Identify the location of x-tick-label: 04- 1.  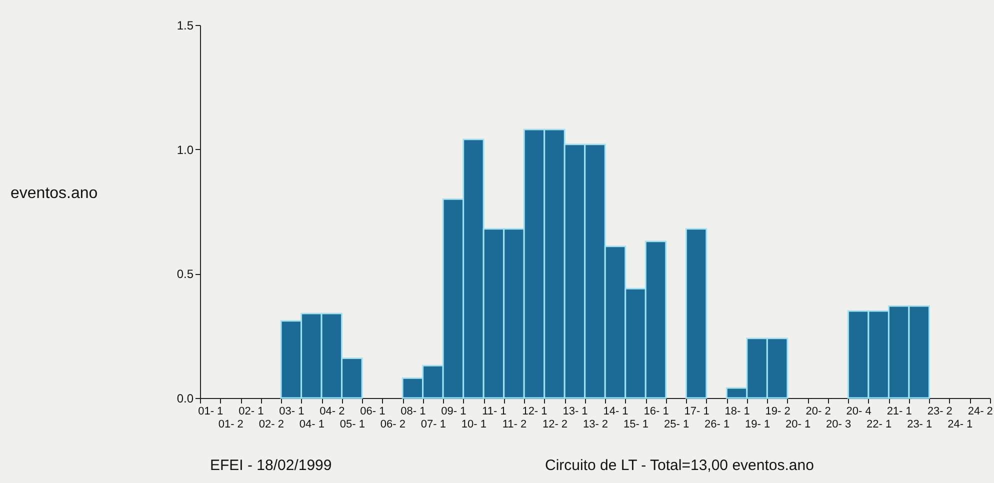
(311, 424).